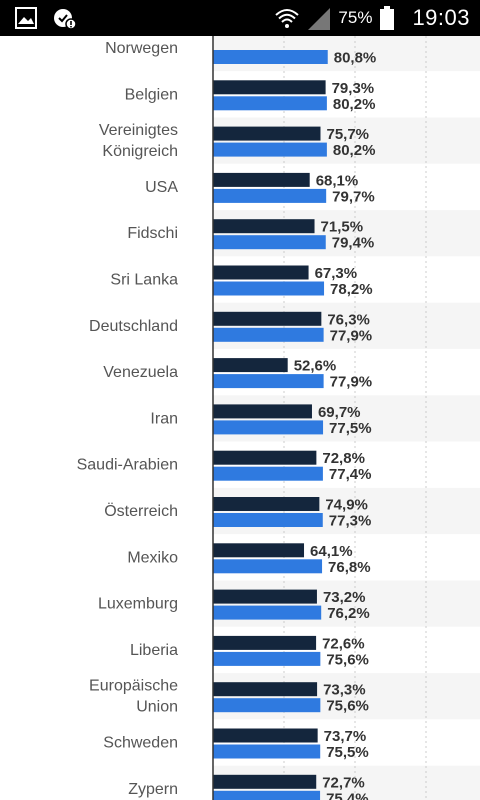 The width and height of the screenshot is (480, 800). Describe the element at coordinates (141, 511) in the screenshot. I see `category-label: Österreich` at that location.